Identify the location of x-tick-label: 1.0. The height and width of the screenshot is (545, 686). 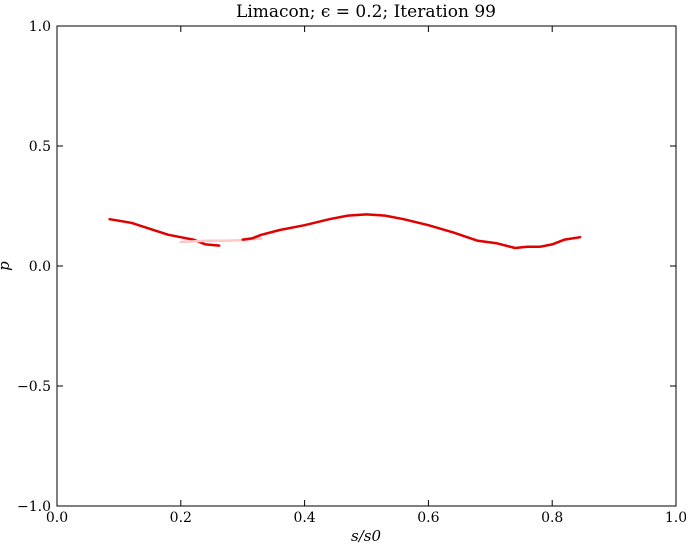
(675, 518).